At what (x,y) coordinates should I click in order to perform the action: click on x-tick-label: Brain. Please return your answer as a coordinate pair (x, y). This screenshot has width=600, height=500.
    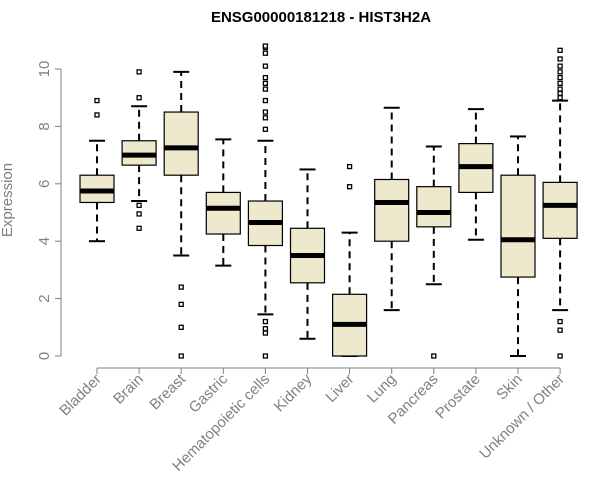
    Looking at the image, I should click on (128, 389).